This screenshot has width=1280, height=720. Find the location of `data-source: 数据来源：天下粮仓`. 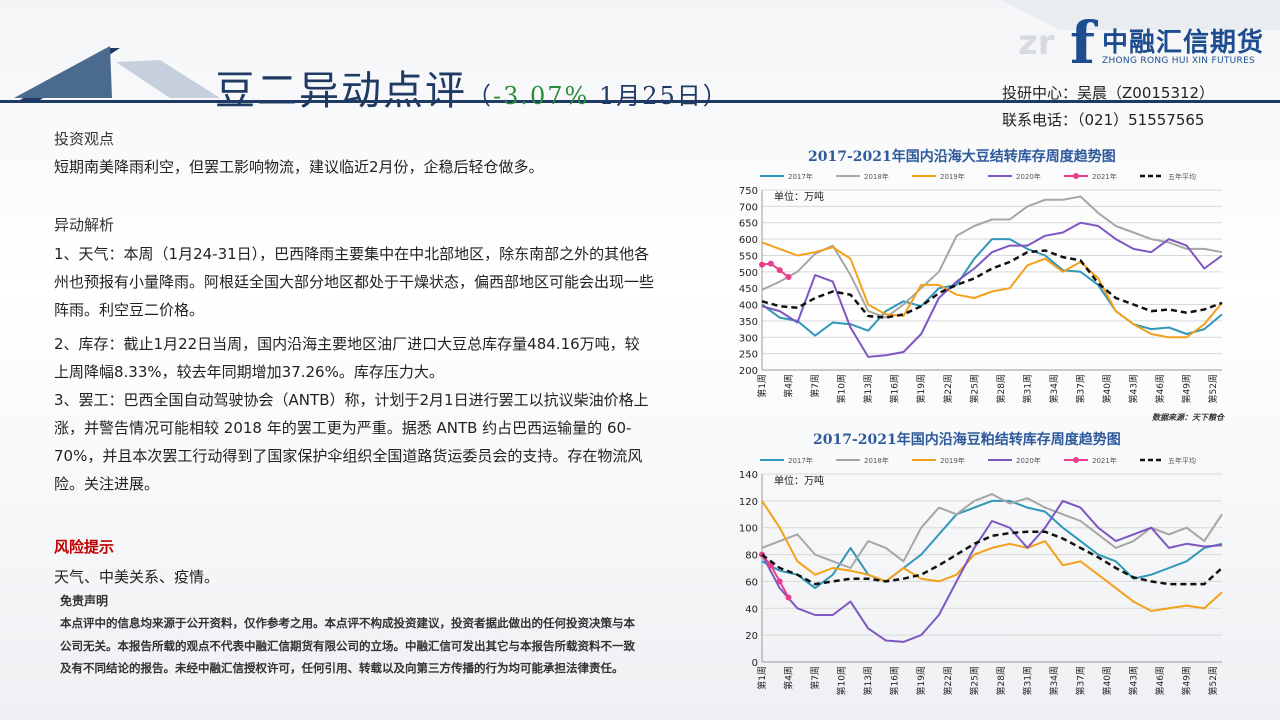

data-source: 数据来源：天下粮仓 is located at coordinates (1189, 417).